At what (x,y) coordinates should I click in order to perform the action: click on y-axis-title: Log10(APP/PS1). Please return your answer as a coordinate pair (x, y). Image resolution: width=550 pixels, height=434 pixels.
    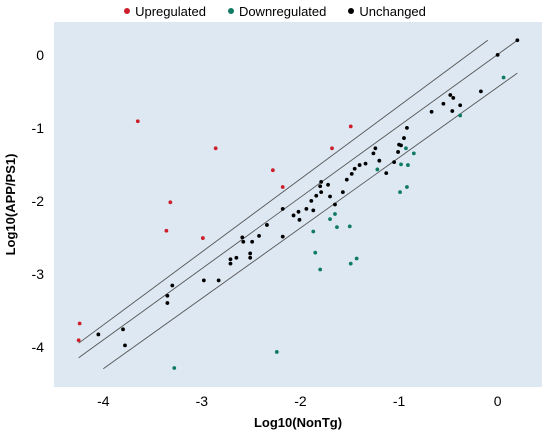
    Looking at the image, I should click on (10, 205).